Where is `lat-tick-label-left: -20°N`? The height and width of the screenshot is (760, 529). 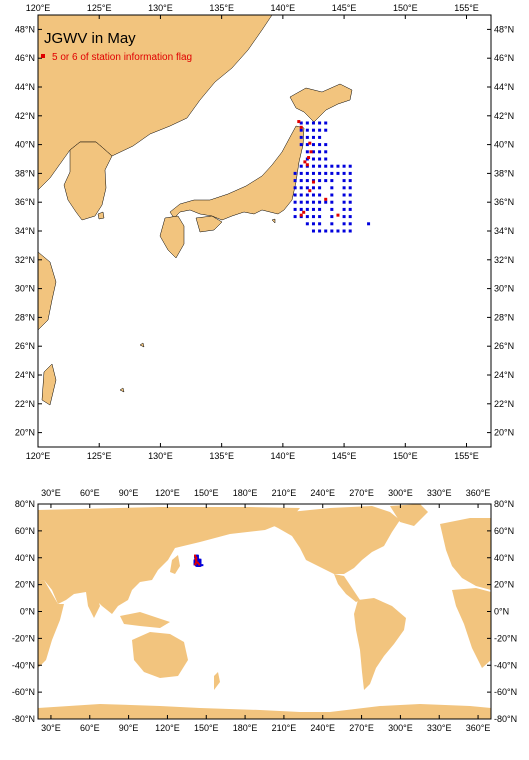 lat-tick-label-left: -20°N is located at coordinates (23, 638).